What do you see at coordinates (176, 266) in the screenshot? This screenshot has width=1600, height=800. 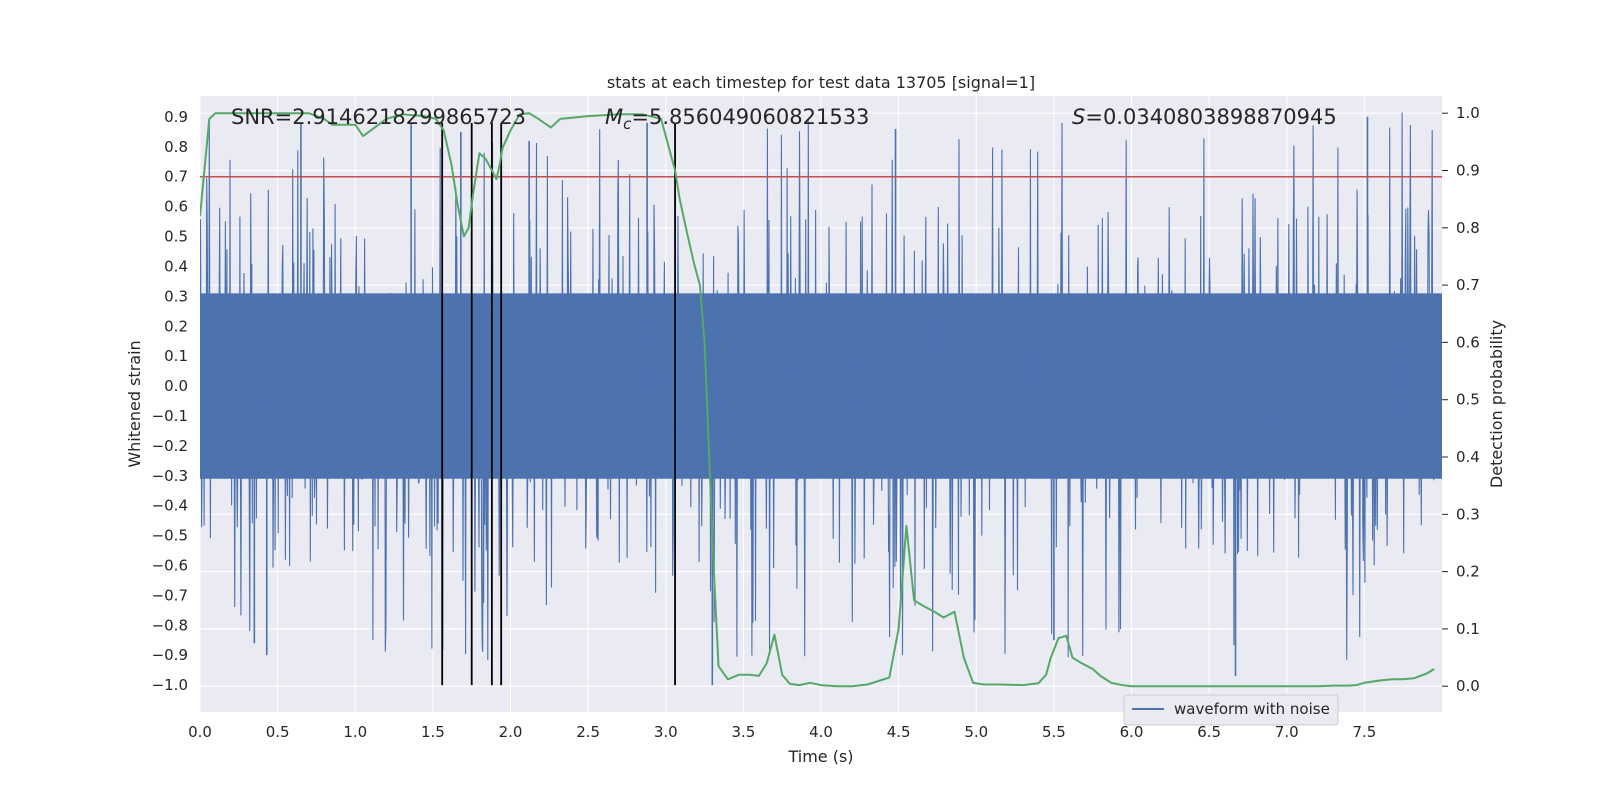 I see `y-left-tick-label: 0.4` at bounding box center [176, 266].